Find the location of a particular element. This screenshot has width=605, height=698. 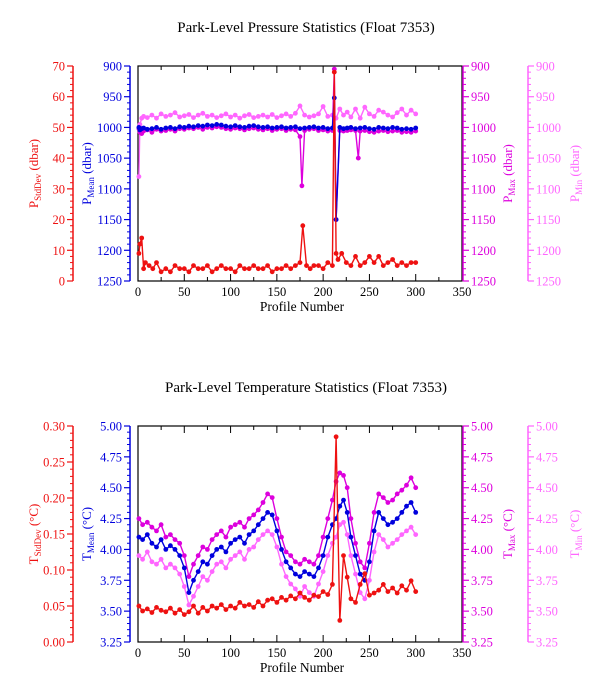

y-tick-label: 900 is located at coordinates (545, 67).